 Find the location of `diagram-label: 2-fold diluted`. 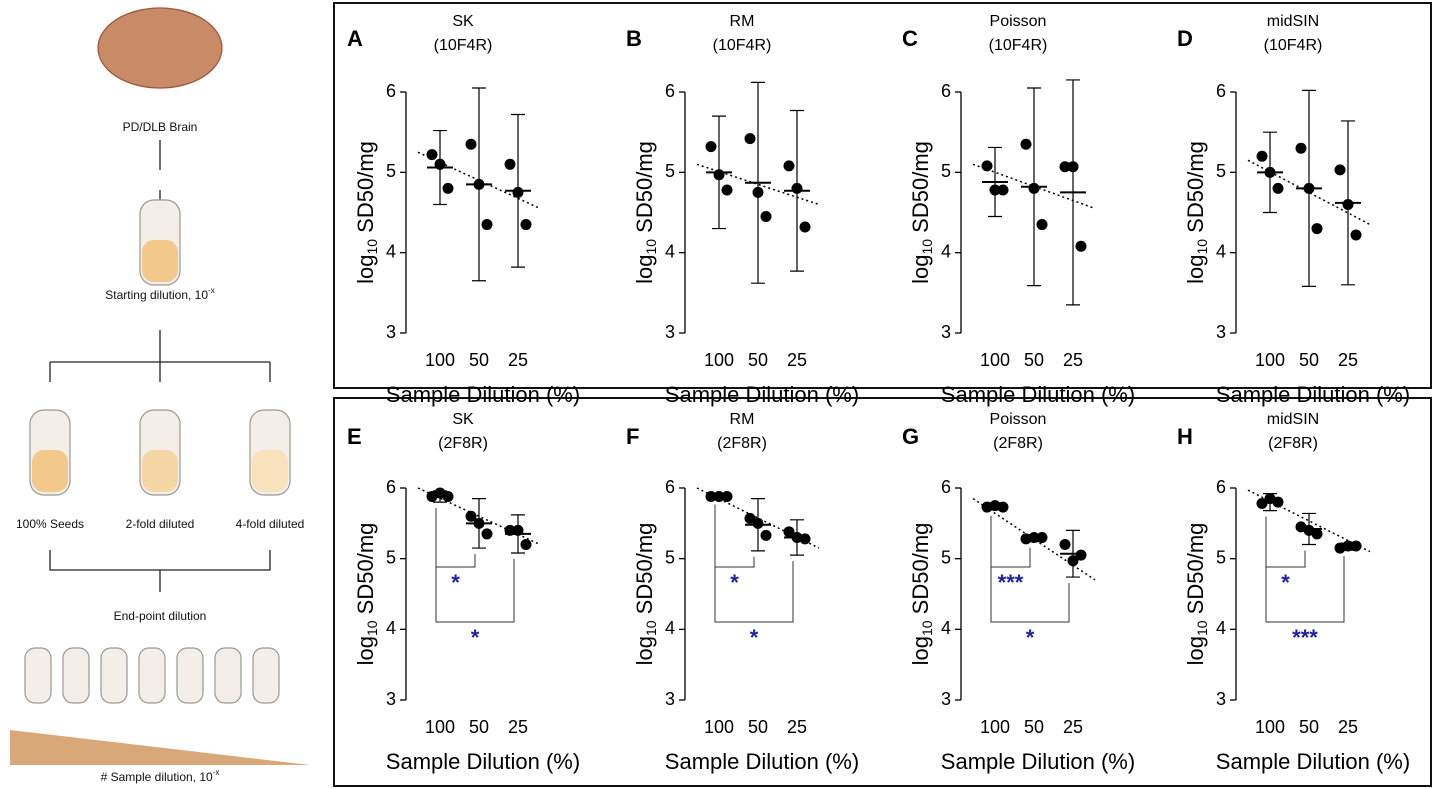

diagram-label: 2-fold diluted is located at coordinates (160, 524).